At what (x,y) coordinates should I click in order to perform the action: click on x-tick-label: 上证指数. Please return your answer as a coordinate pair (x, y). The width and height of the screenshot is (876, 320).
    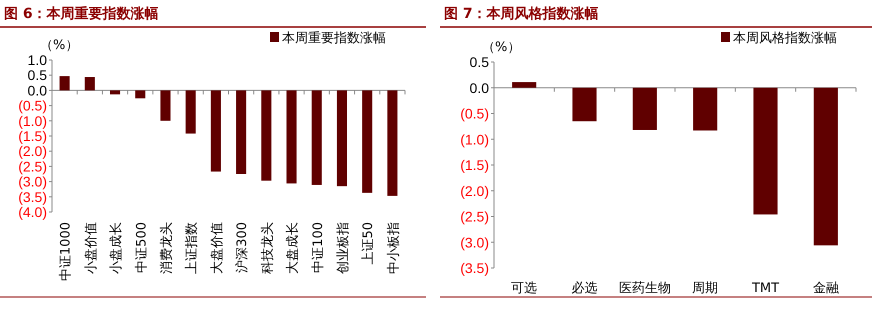
    Looking at the image, I should click on (192, 248).